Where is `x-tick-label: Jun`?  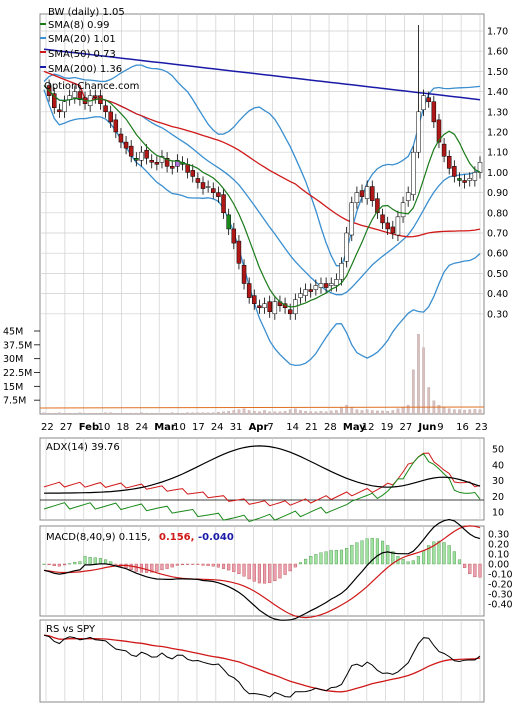 x-tick-label: Jun is located at coordinates (426, 427).